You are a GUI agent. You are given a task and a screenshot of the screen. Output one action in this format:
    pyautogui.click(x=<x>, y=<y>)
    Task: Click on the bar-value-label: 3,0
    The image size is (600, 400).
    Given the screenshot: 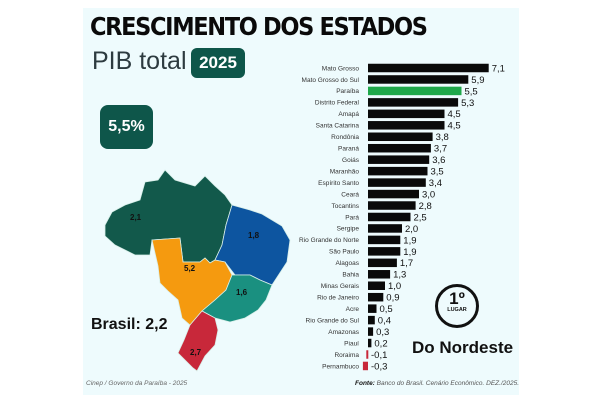 What is the action you would take?
    pyautogui.click(x=428, y=194)
    